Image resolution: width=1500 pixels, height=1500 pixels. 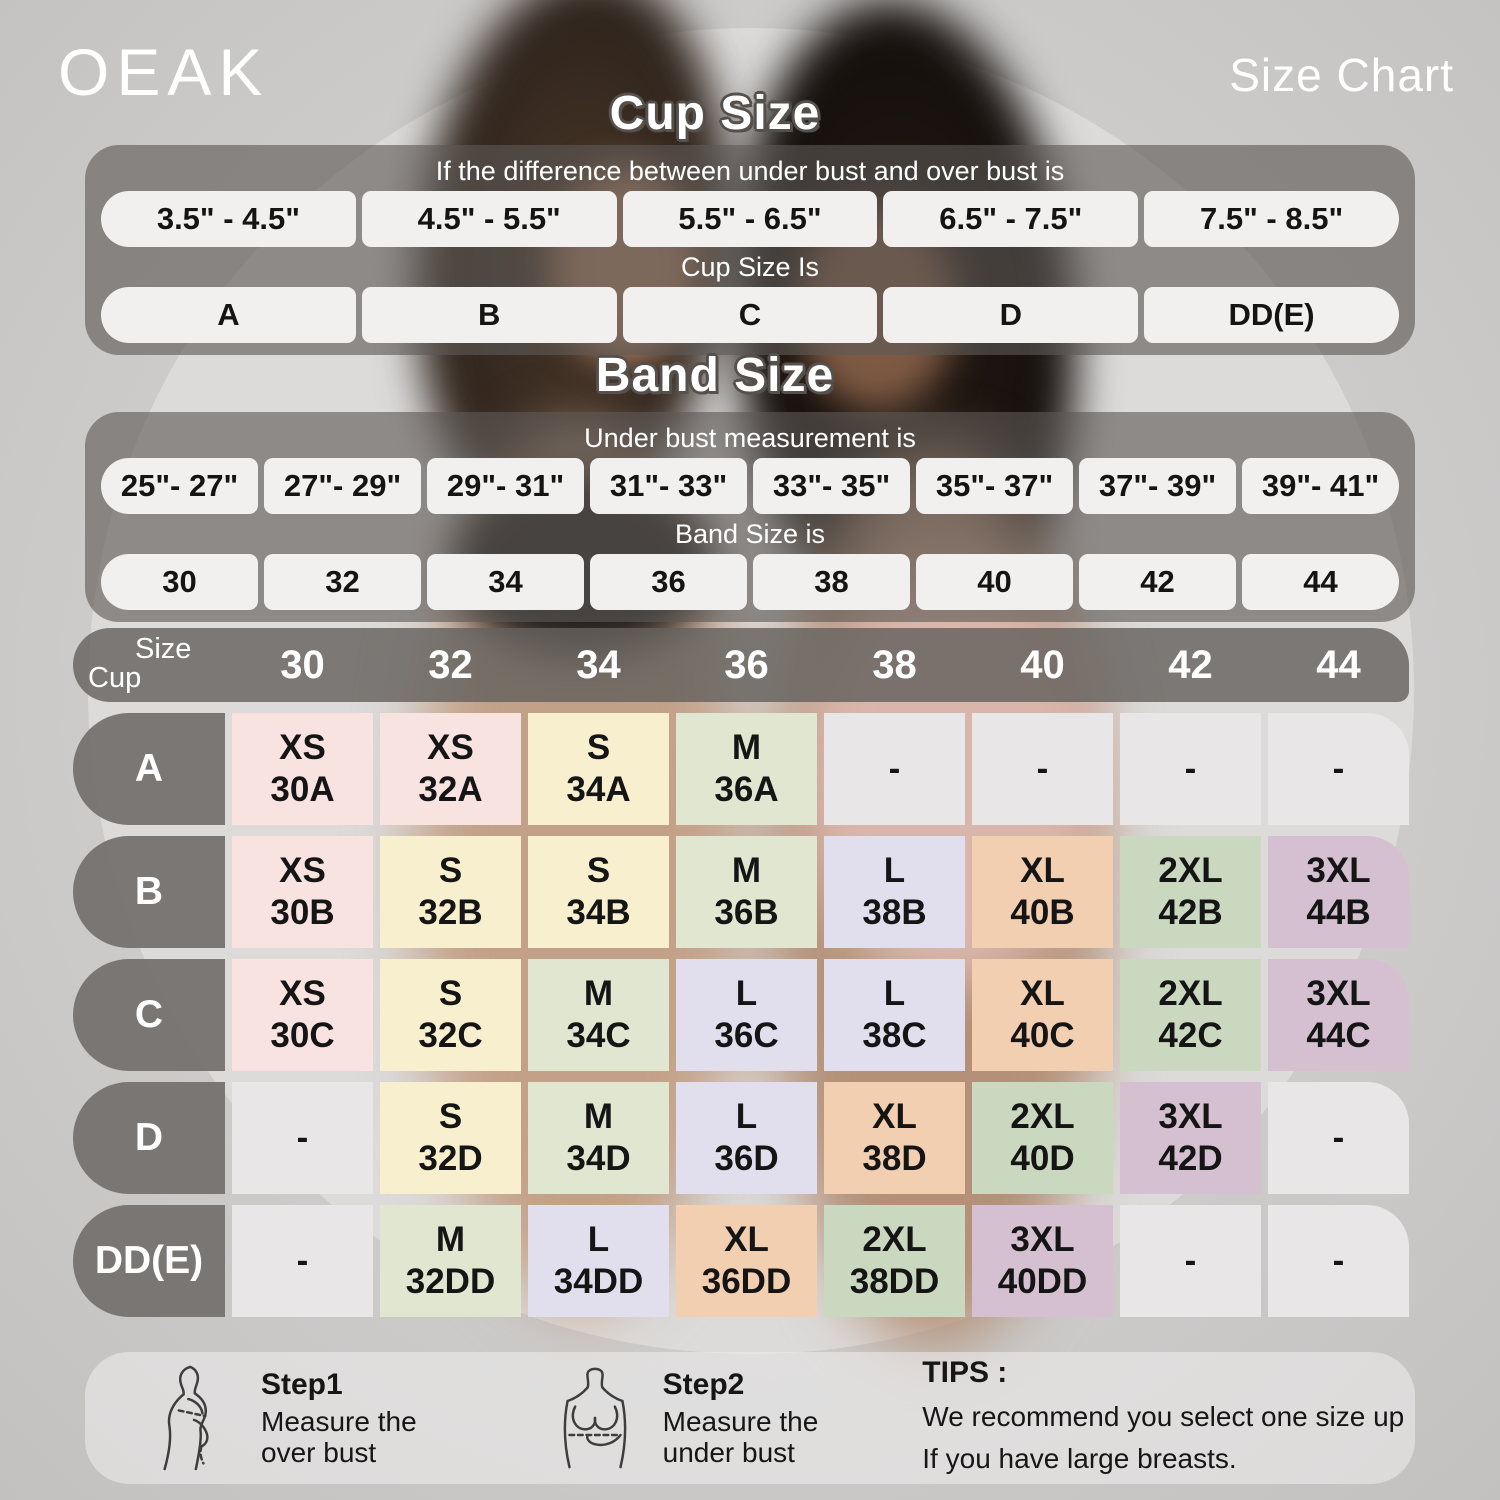 I want to click on step-1: Step1 Measure the over bust, so click(x=279, y=1418).